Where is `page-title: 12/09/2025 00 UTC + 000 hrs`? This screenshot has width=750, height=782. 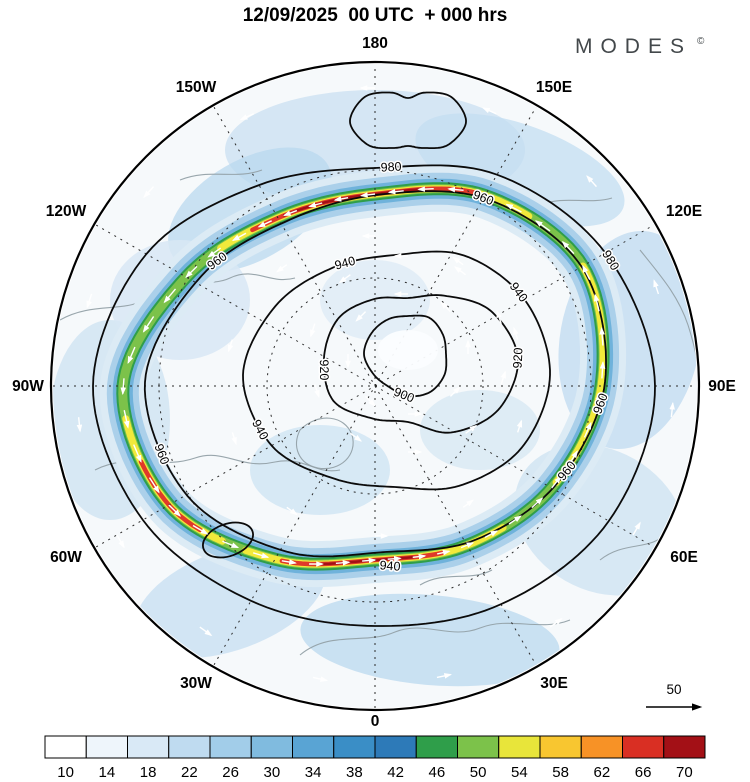
page-title: 12/09/2025 00 UTC + 000 hrs is located at coordinates (375, 15).